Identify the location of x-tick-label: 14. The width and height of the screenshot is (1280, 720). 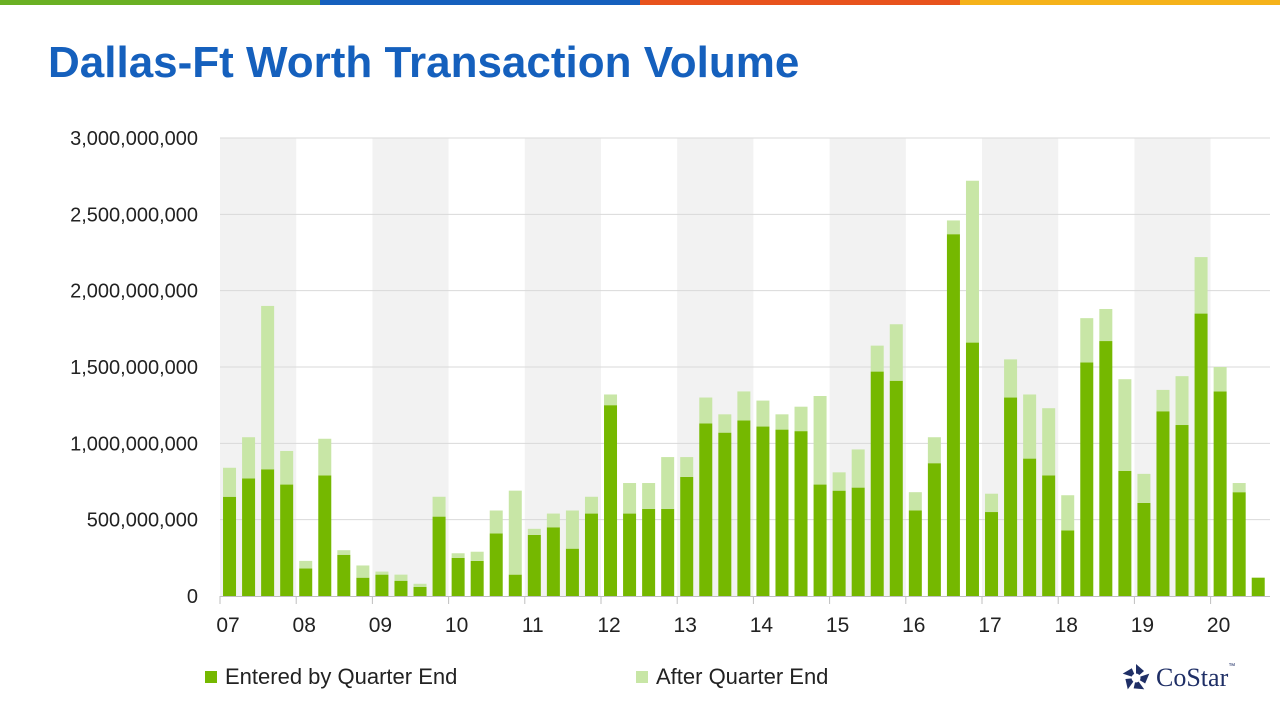
(762, 625).